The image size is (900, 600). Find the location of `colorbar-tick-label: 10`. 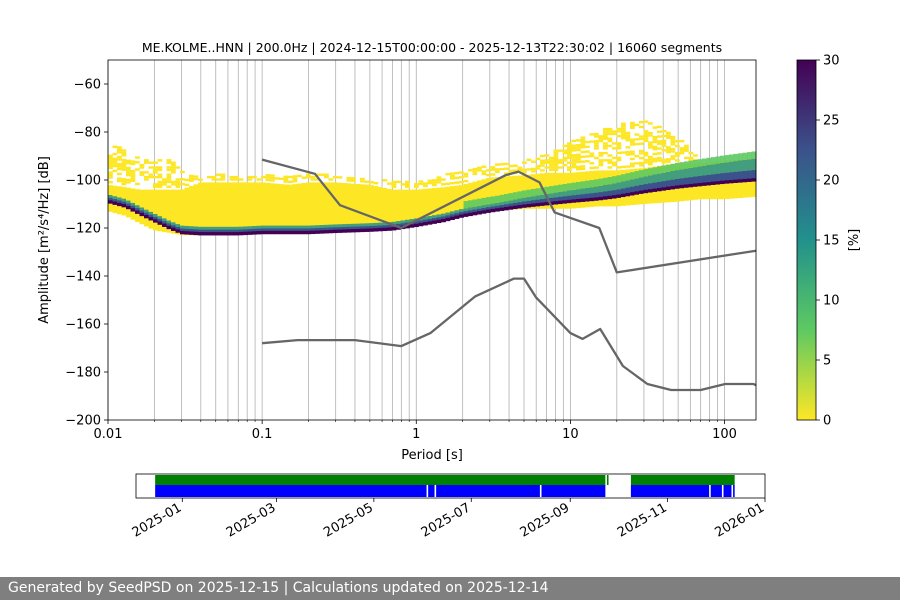

colorbar-tick-label: 10 is located at coordinates (831, 301).